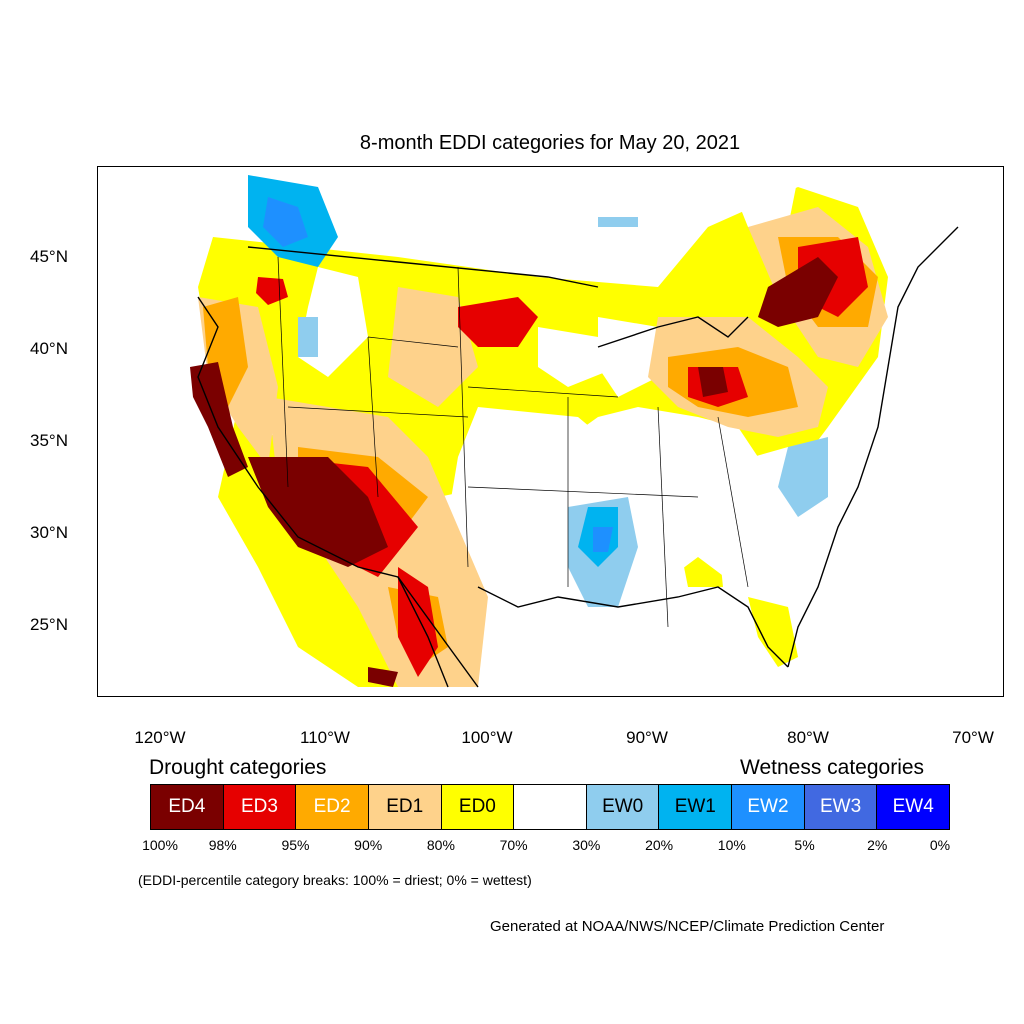  I want to click on percentile-label: 10%, so click(731, 845).